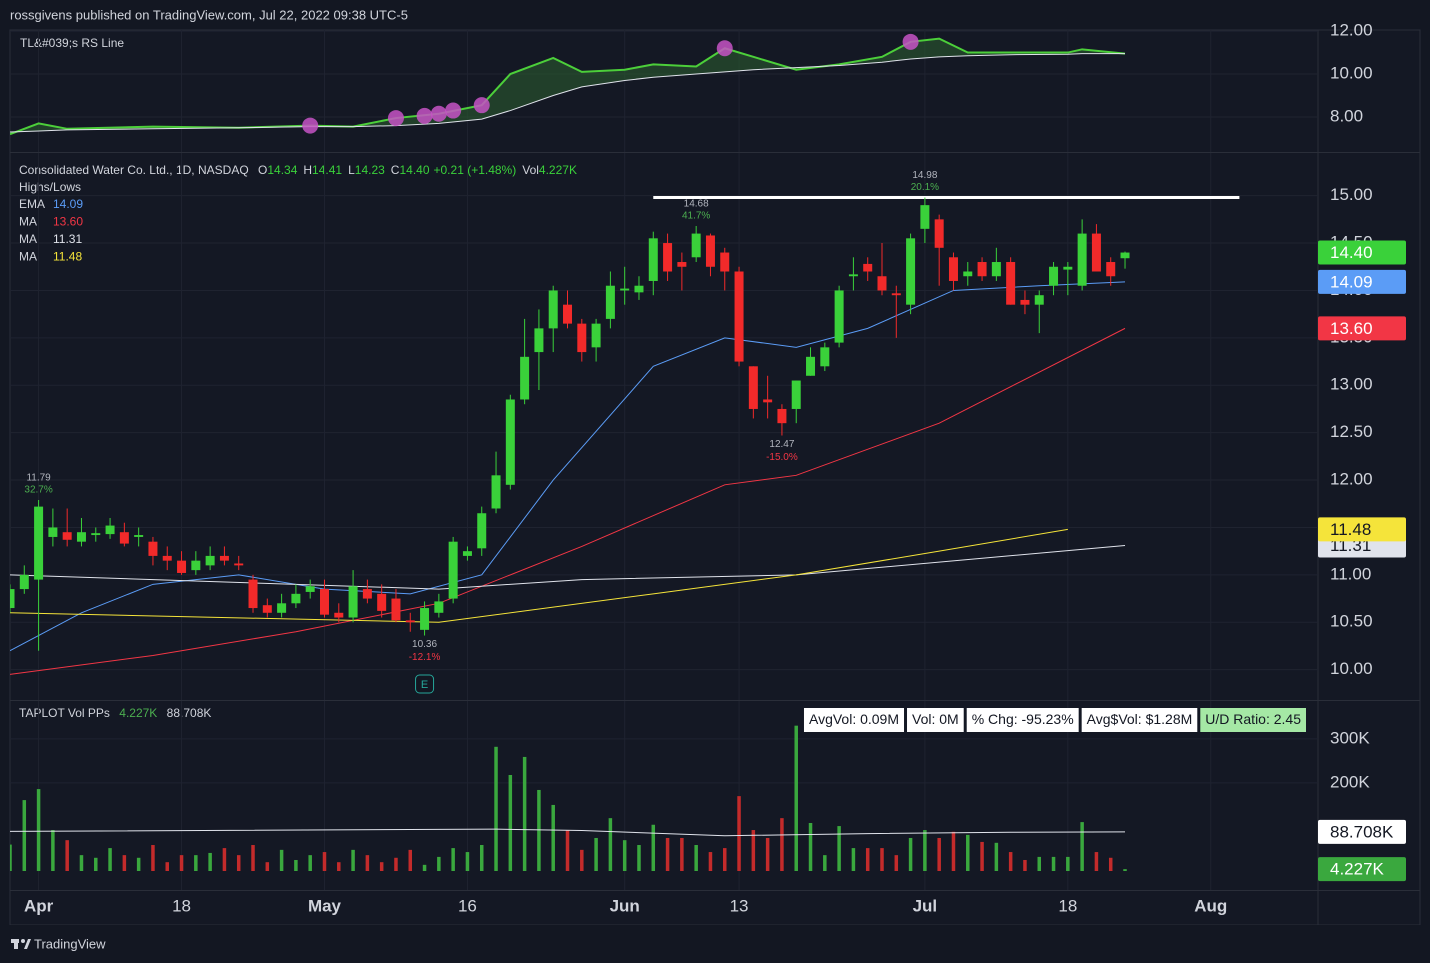 The height and width of the screenshot is (963, 1430). I want to click on ohlc-name: C, so click(395, 170).